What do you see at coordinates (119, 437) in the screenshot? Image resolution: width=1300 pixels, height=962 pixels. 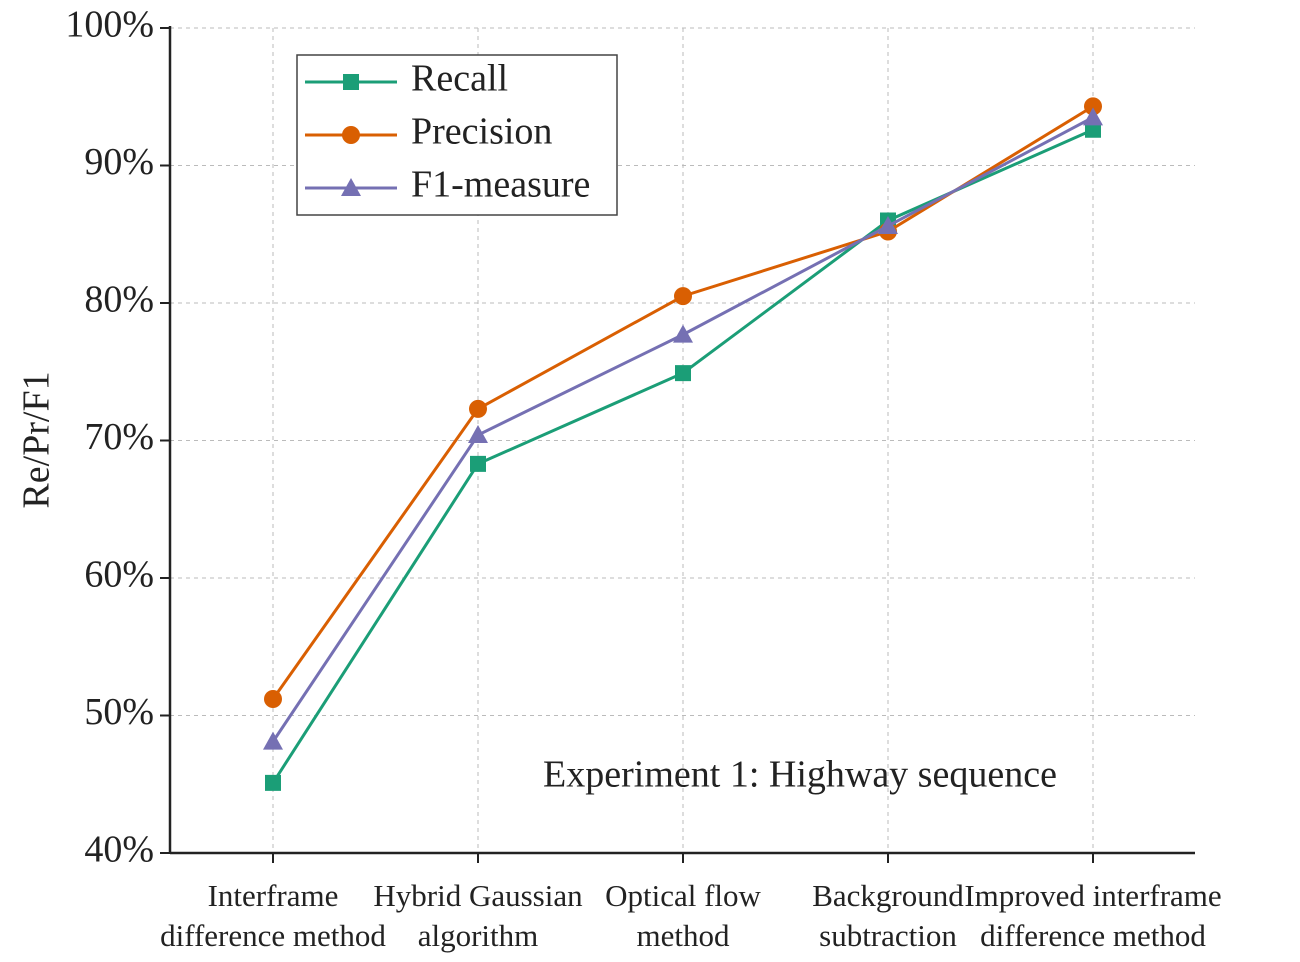 I see `y-tick-label: 70%` at bounding box center [119, 437].